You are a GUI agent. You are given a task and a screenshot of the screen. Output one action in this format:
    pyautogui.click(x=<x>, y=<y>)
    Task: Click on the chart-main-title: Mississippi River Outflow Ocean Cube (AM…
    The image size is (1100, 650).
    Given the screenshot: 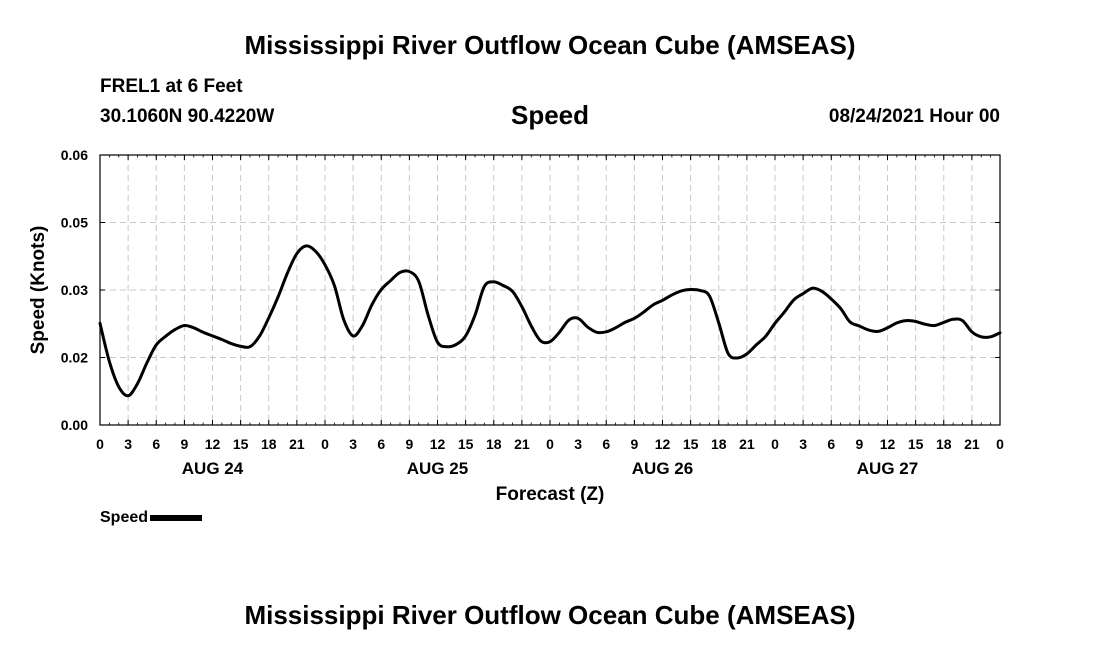 What is the action you would take?
    pyautogui.click(x=550, y=45)
    